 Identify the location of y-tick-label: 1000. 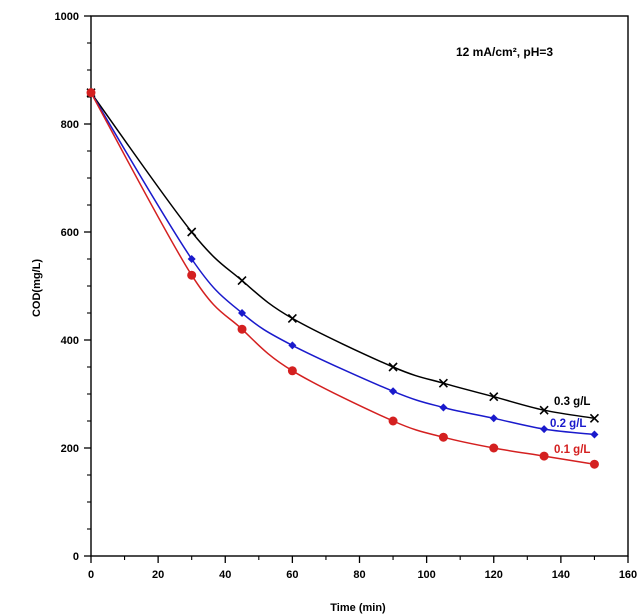
(67, 17).